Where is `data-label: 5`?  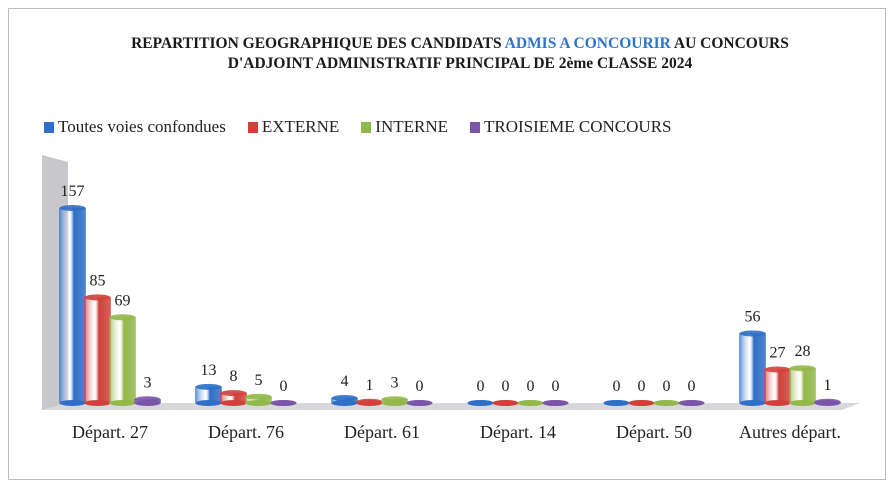 data-label: 5 is located at coordinates (259, 380).